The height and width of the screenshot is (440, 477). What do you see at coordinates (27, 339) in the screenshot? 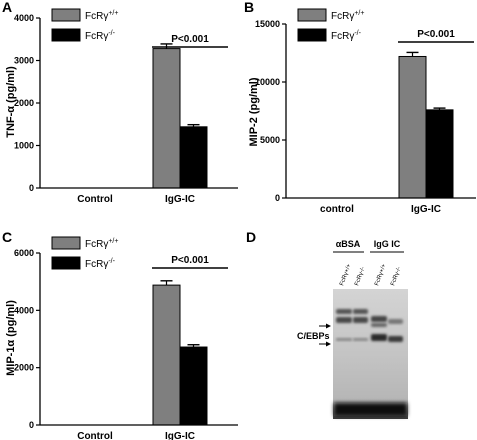
I see `y-ticks: 0 2000 4000 6000` at bounding box center [27, 339].